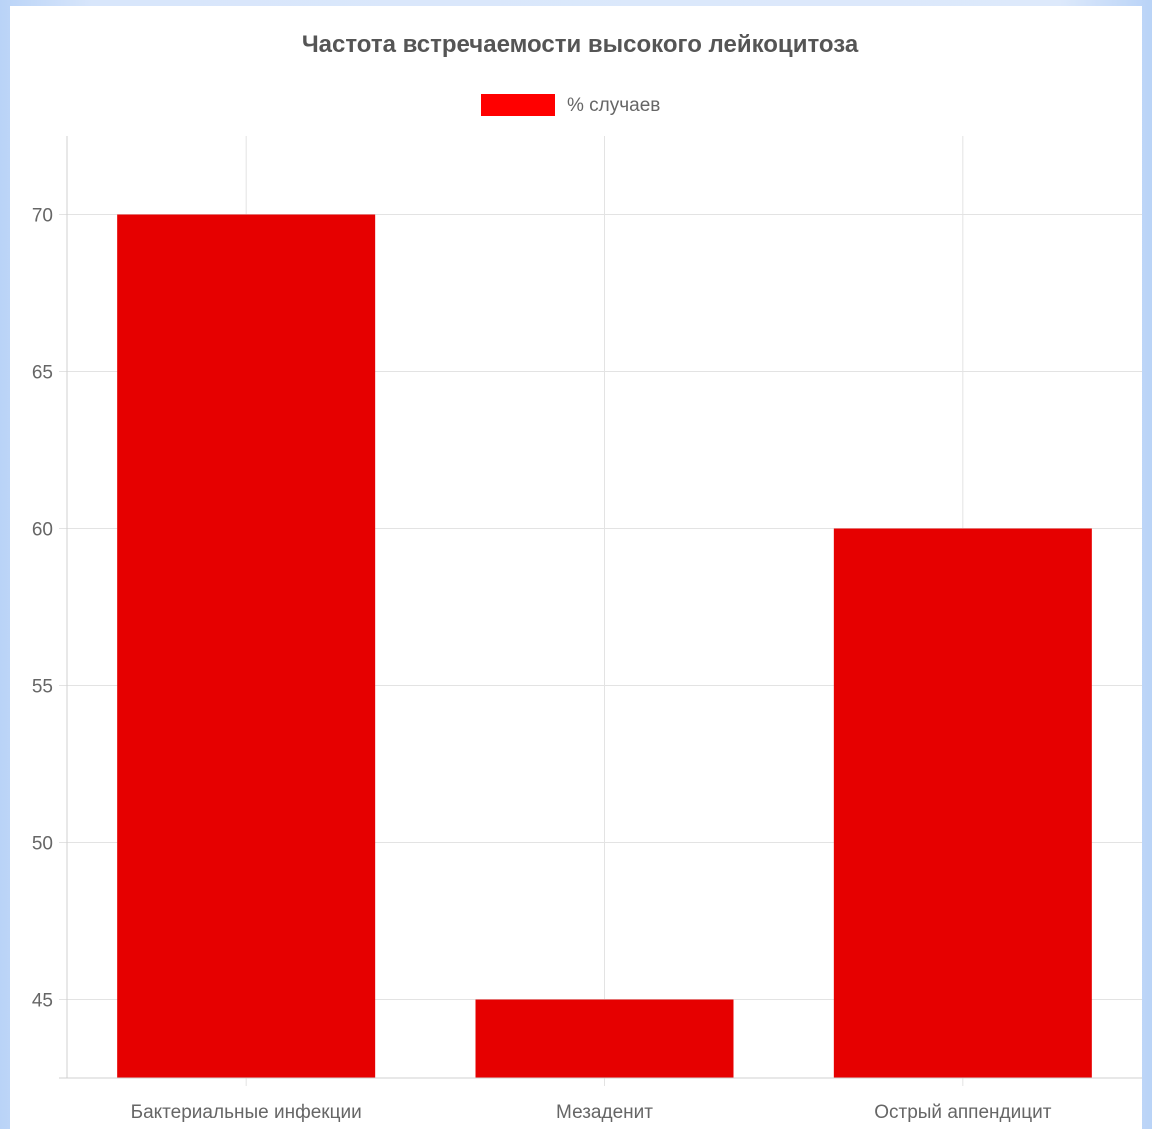  I want to click on y-tick-label: 60, so click(42, 530).